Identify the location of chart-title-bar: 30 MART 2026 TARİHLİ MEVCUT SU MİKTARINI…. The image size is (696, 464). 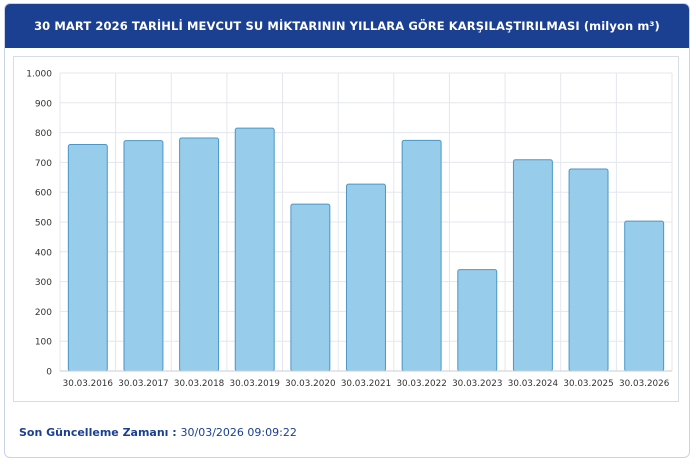
(347, 26).